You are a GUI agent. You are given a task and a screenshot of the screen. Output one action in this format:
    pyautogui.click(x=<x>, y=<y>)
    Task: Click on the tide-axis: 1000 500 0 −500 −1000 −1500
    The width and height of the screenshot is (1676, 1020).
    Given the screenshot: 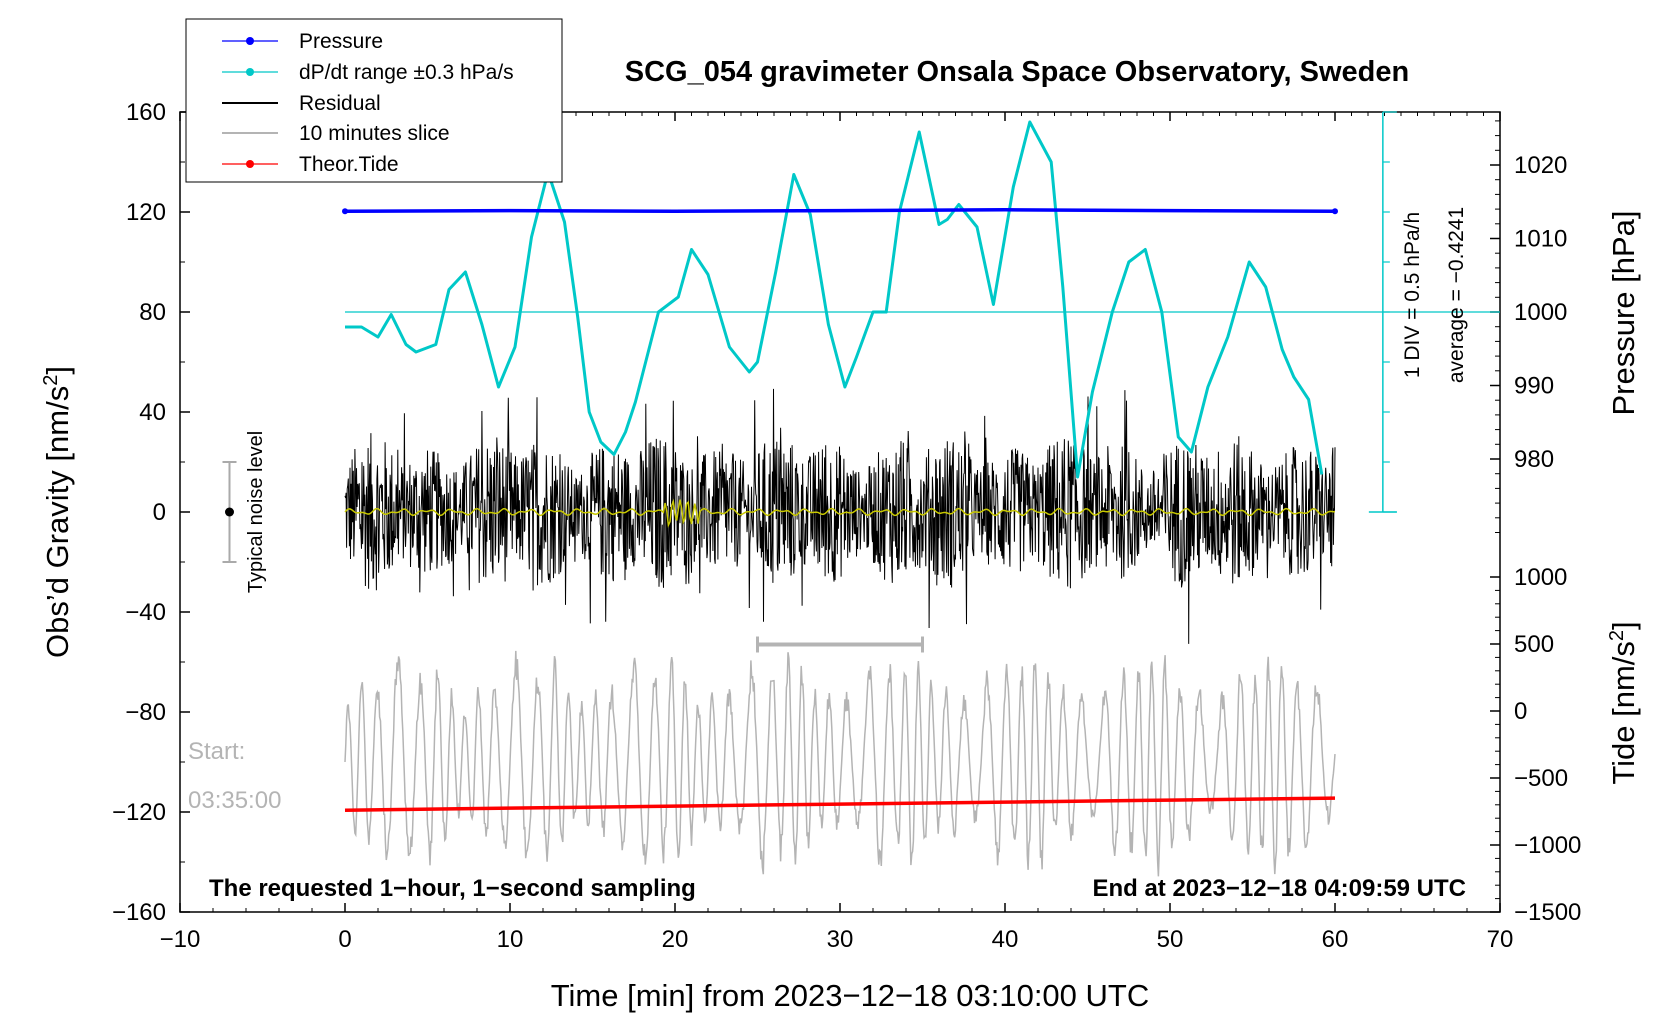 What is the action you would take?
    pyautogui.click(x=1535, y=745)
    